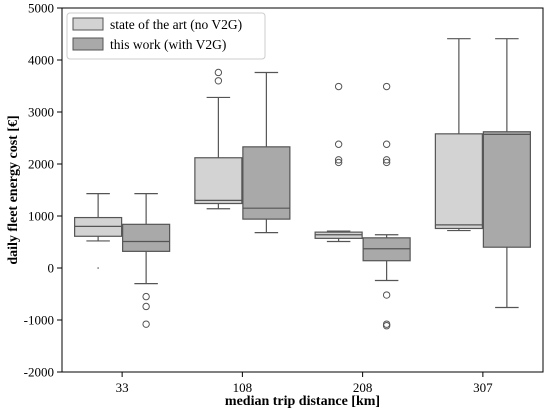 The width and height of the screenshot is (550, 411). Describe the element at coordinates (41, 216) in the screenshot. I see `y-tick-label: 1000` at that location.